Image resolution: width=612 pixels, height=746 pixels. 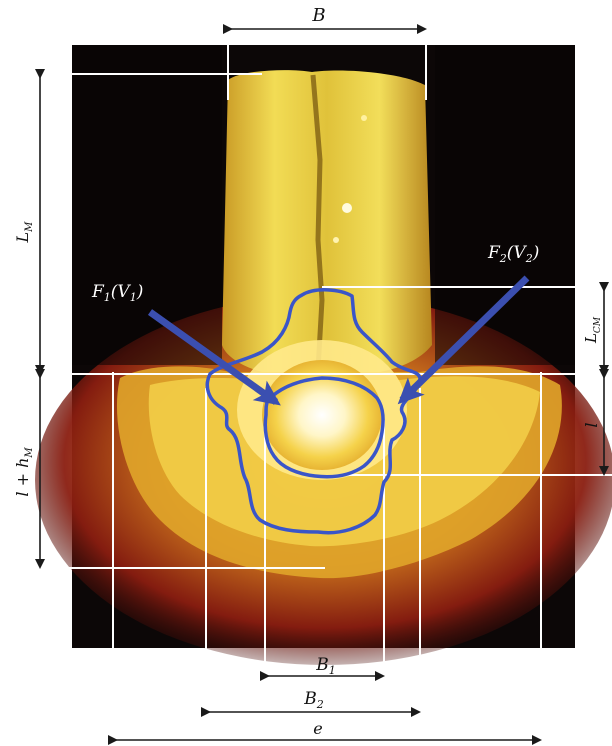 I want to click on inner-contour-f2, so click(x=324, y=427).